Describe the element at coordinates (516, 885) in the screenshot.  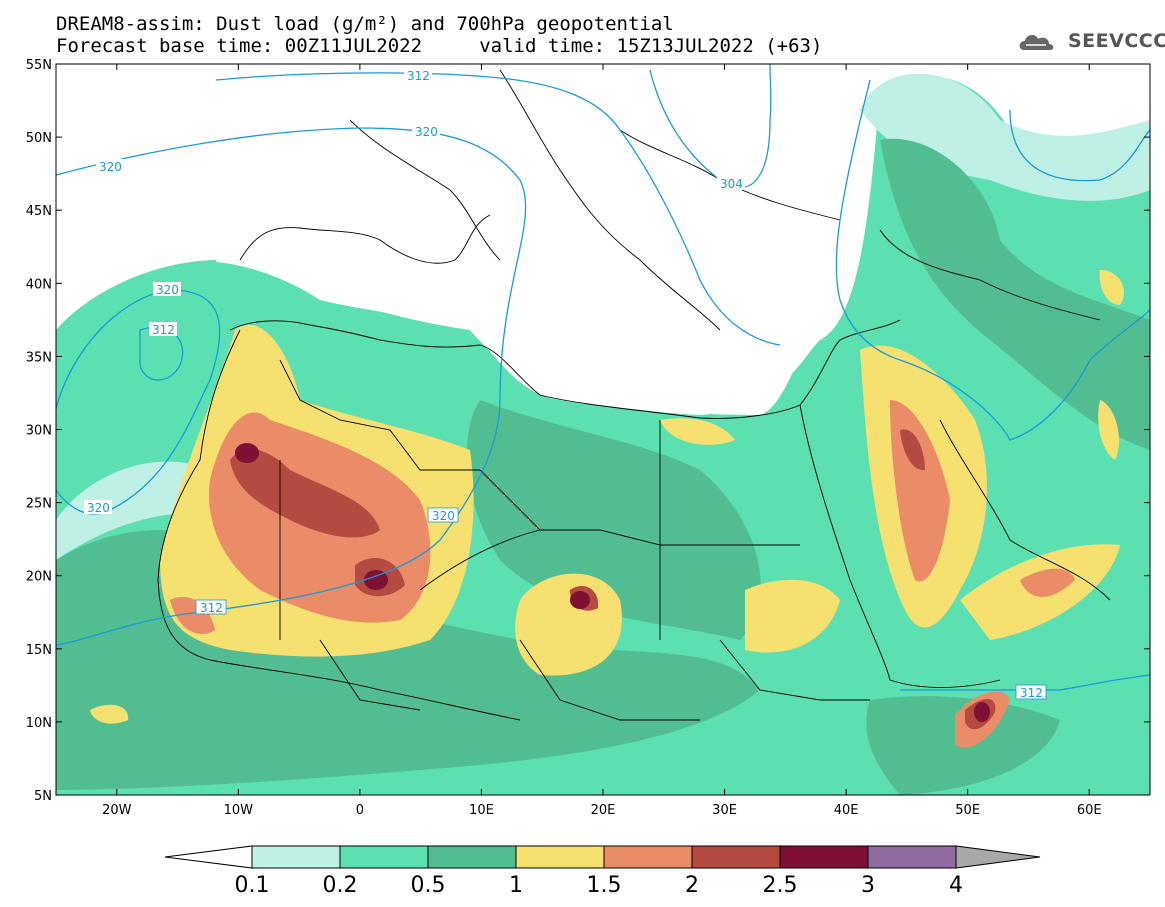
I see `colorbar-label: 1` at that location.